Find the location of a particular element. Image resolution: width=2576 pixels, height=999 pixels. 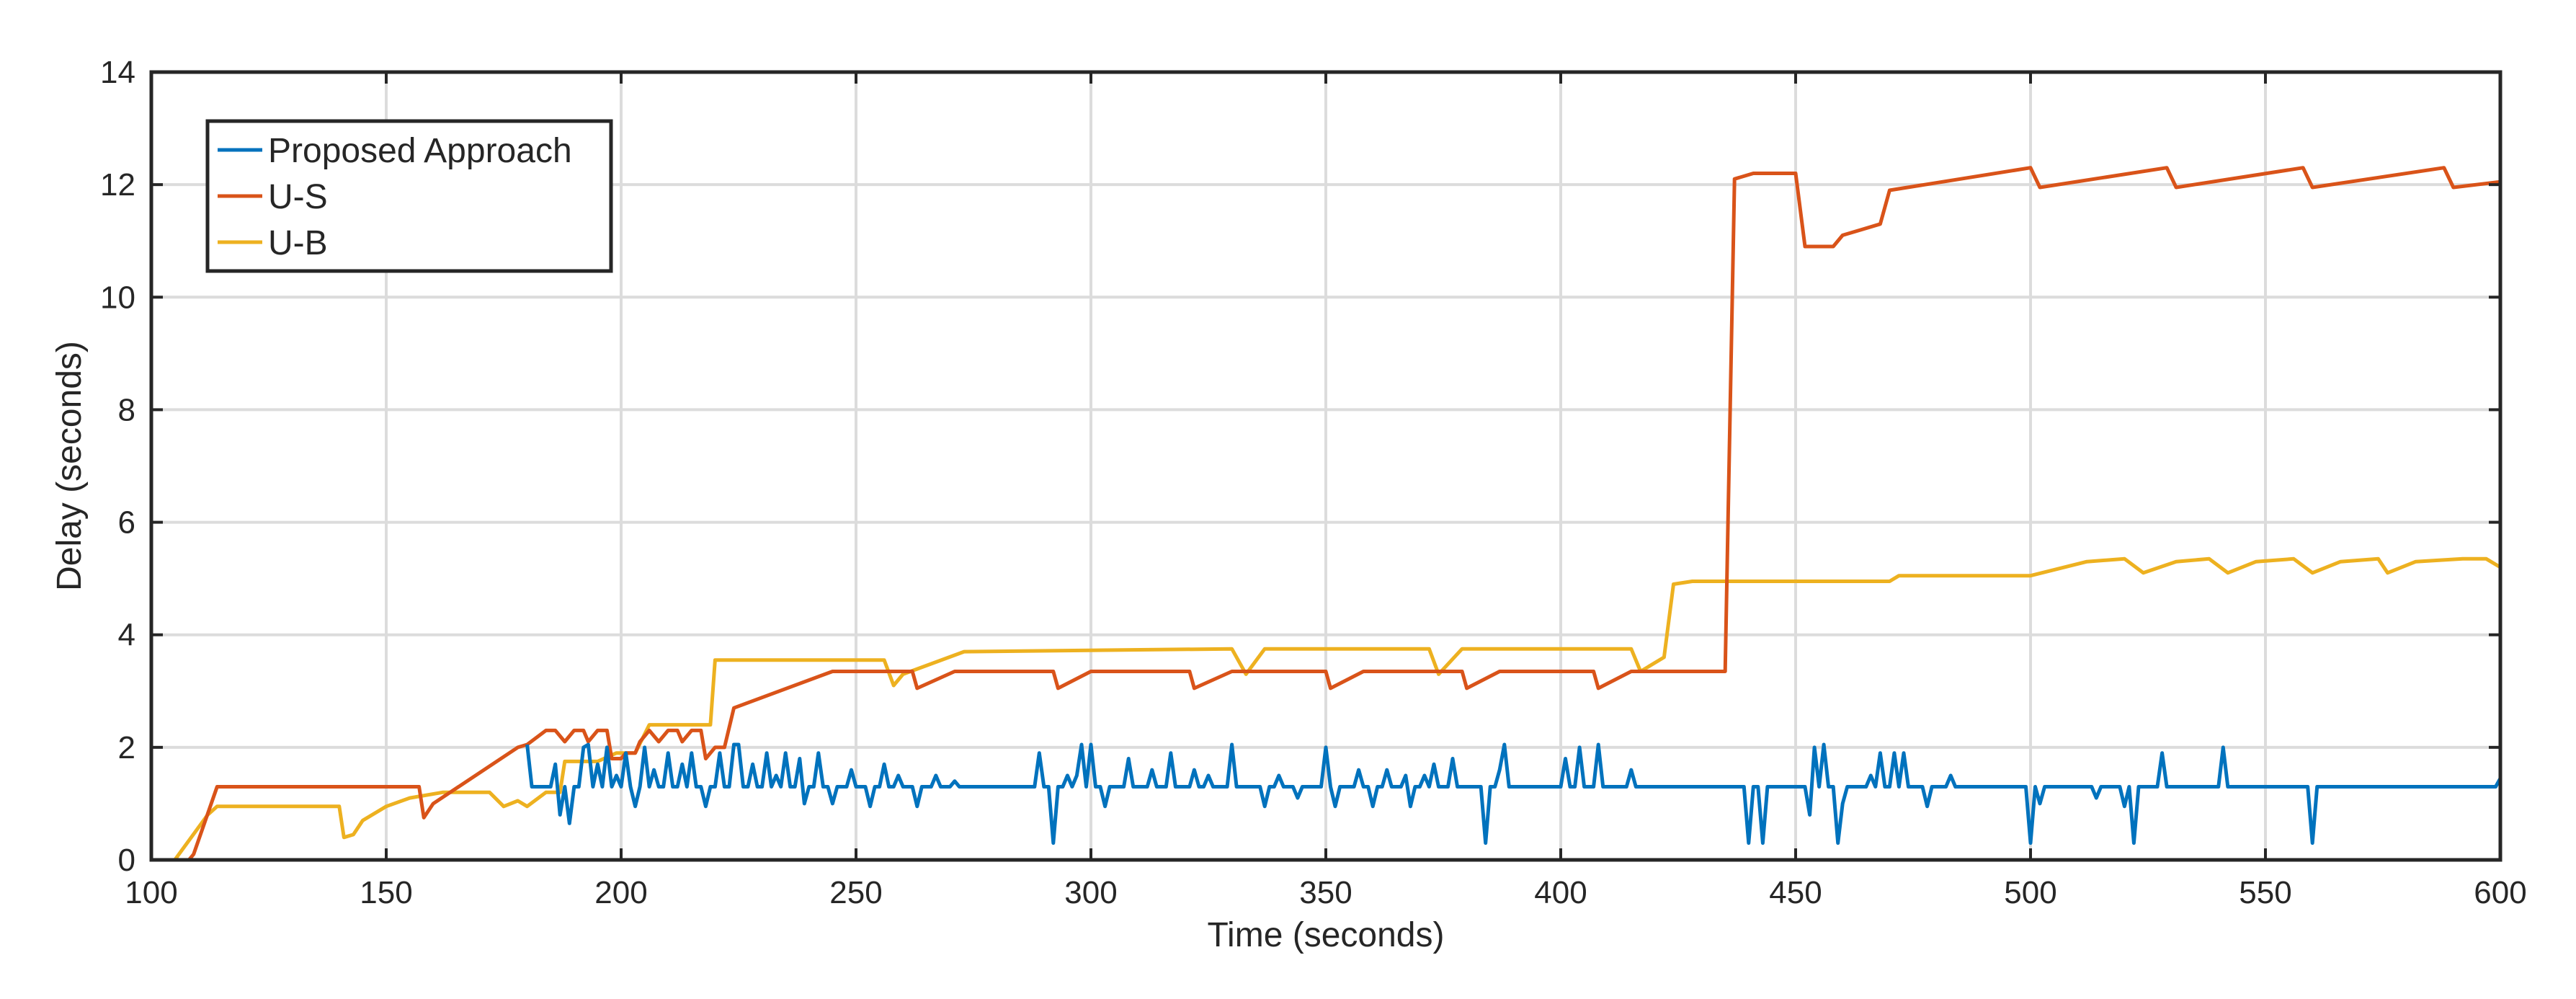

y-tick-label: 12 is located at coordinates (117, 185).